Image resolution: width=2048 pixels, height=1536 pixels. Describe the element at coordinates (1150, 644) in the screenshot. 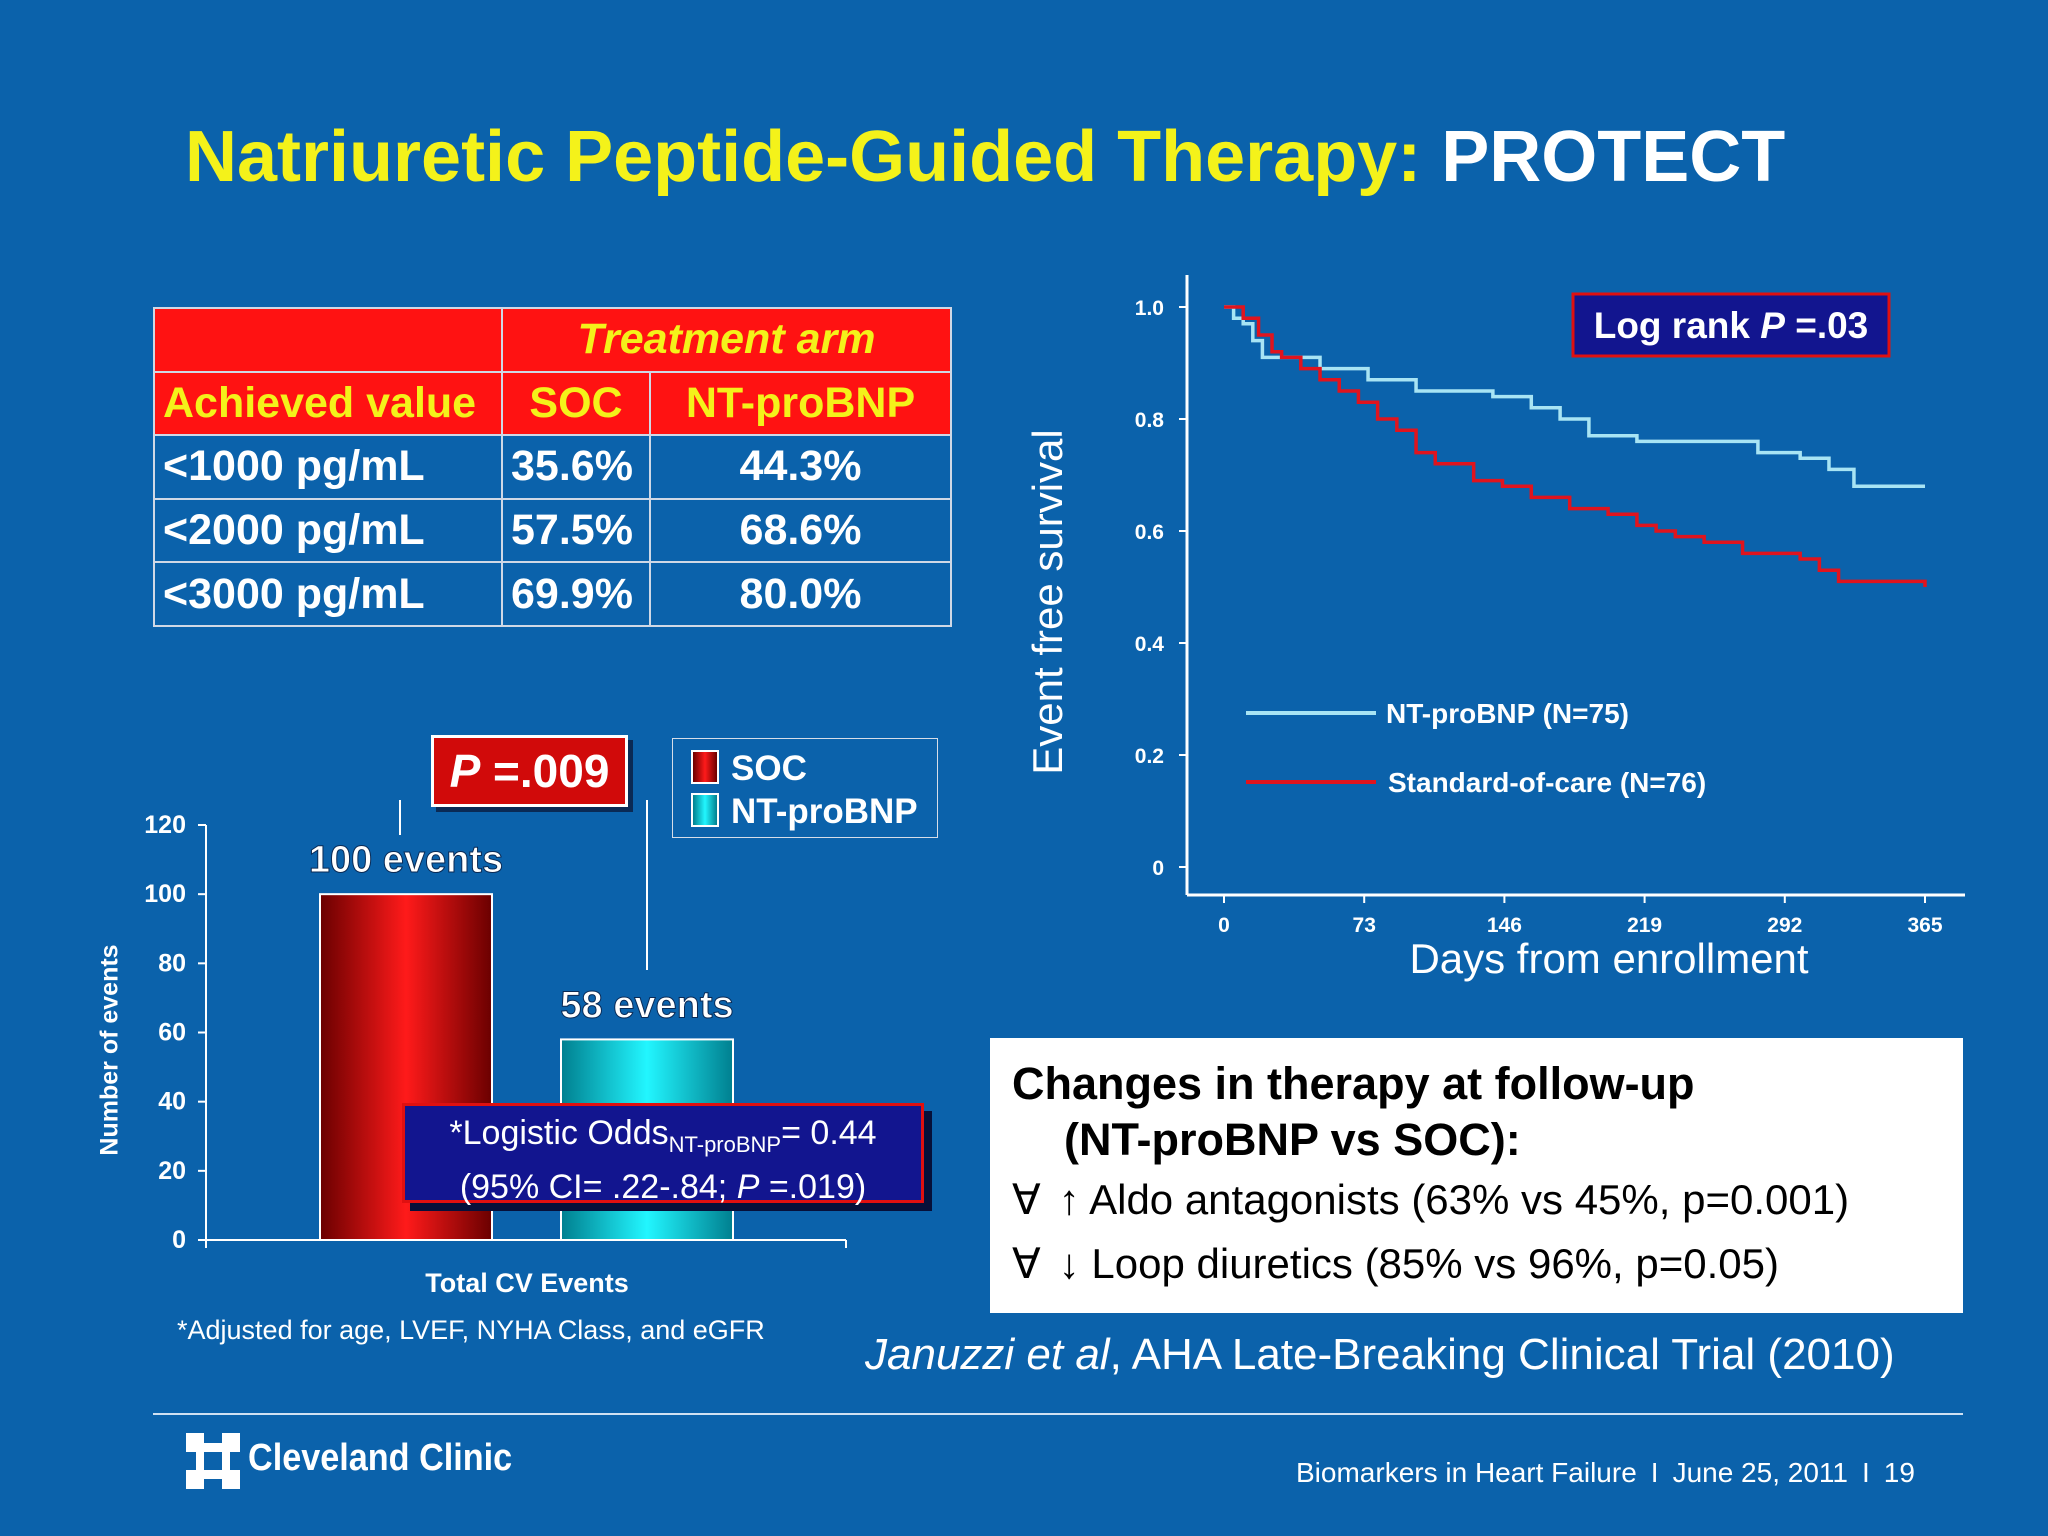

I see `survival-y-tick-label: 0.4` at that location.